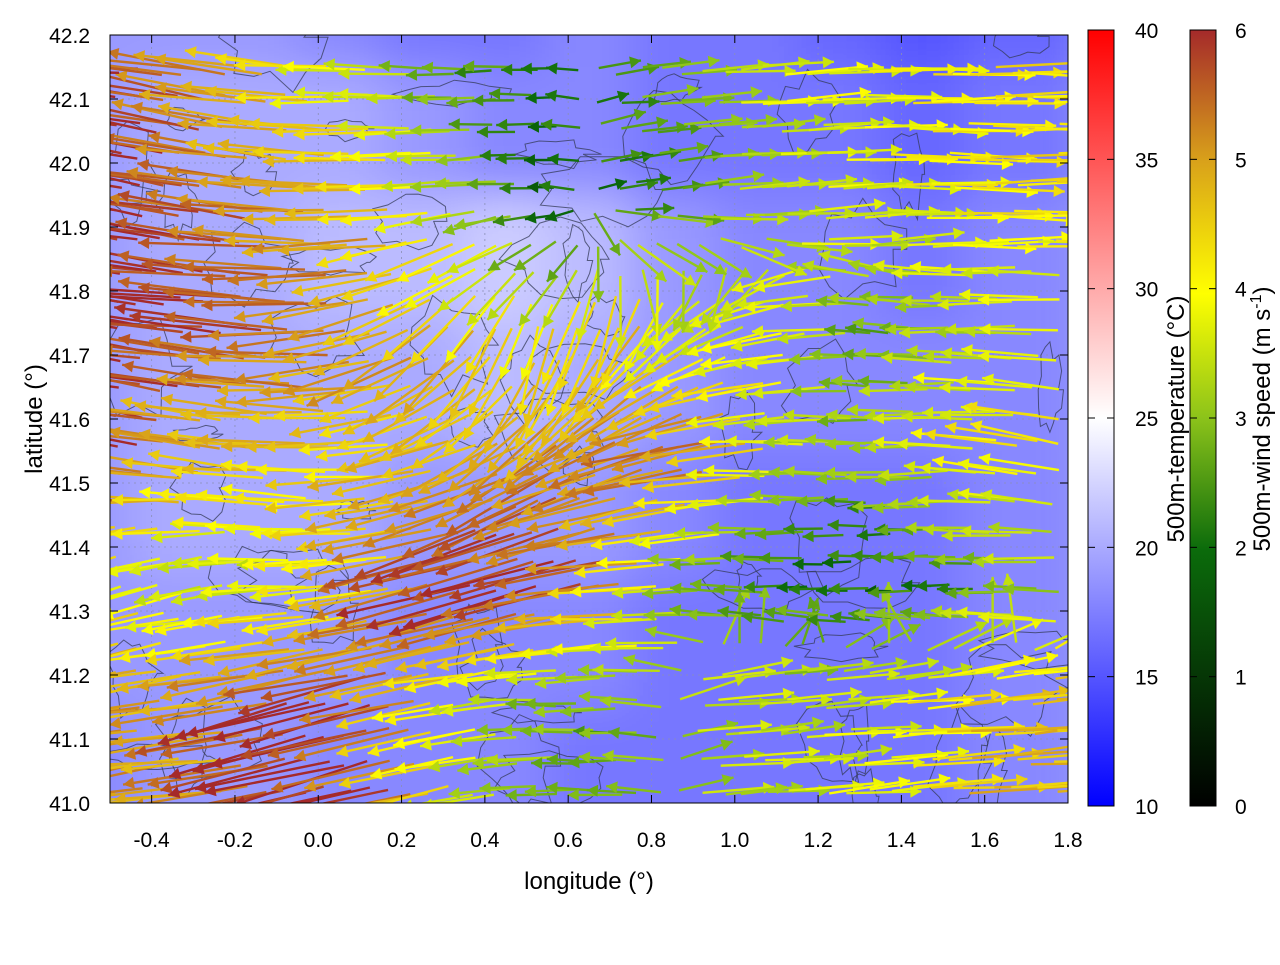  What do you see at coordinates (568, 840) in the screenshot?
I see `x-tick-label: 0.6` at bounding box center [568, 840].